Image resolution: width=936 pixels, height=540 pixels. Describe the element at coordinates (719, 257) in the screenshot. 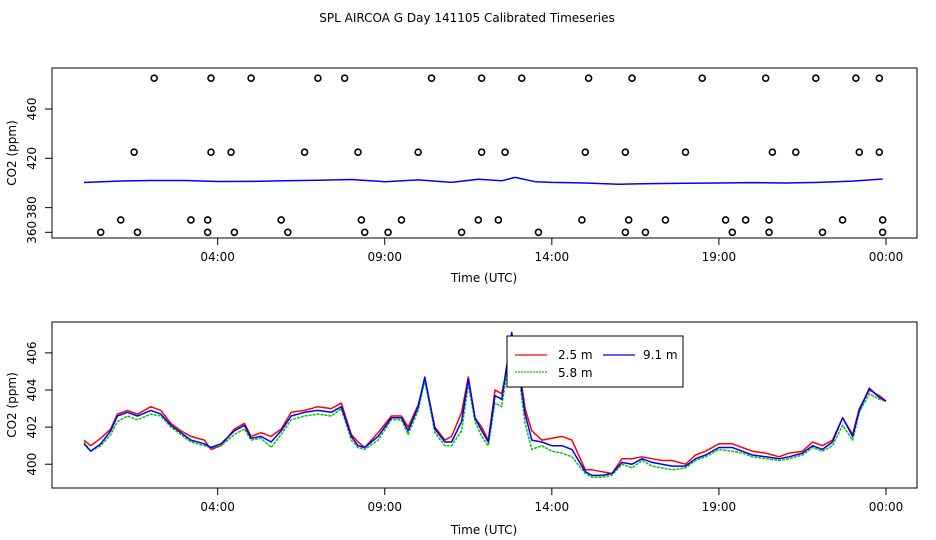

I see `top-x-tick-label-19-00: 19:00` at that location.